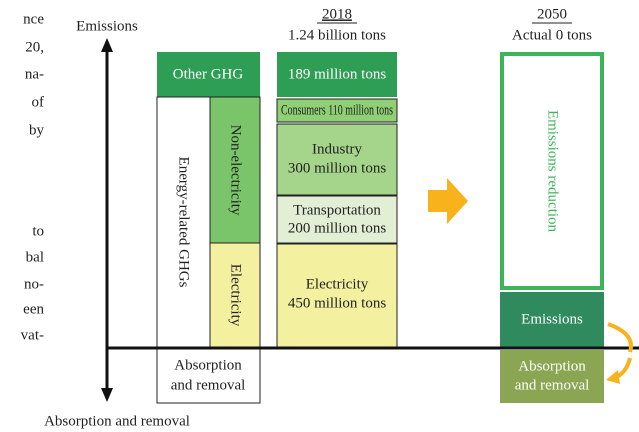  I want to click on text-line: of, so click(38, 102).